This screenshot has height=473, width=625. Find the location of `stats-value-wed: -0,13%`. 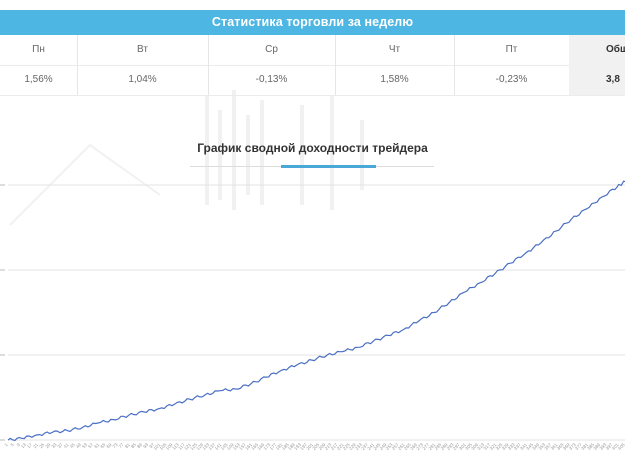

stats-value-wed: -0,13% is located at coordinates (272, 80).